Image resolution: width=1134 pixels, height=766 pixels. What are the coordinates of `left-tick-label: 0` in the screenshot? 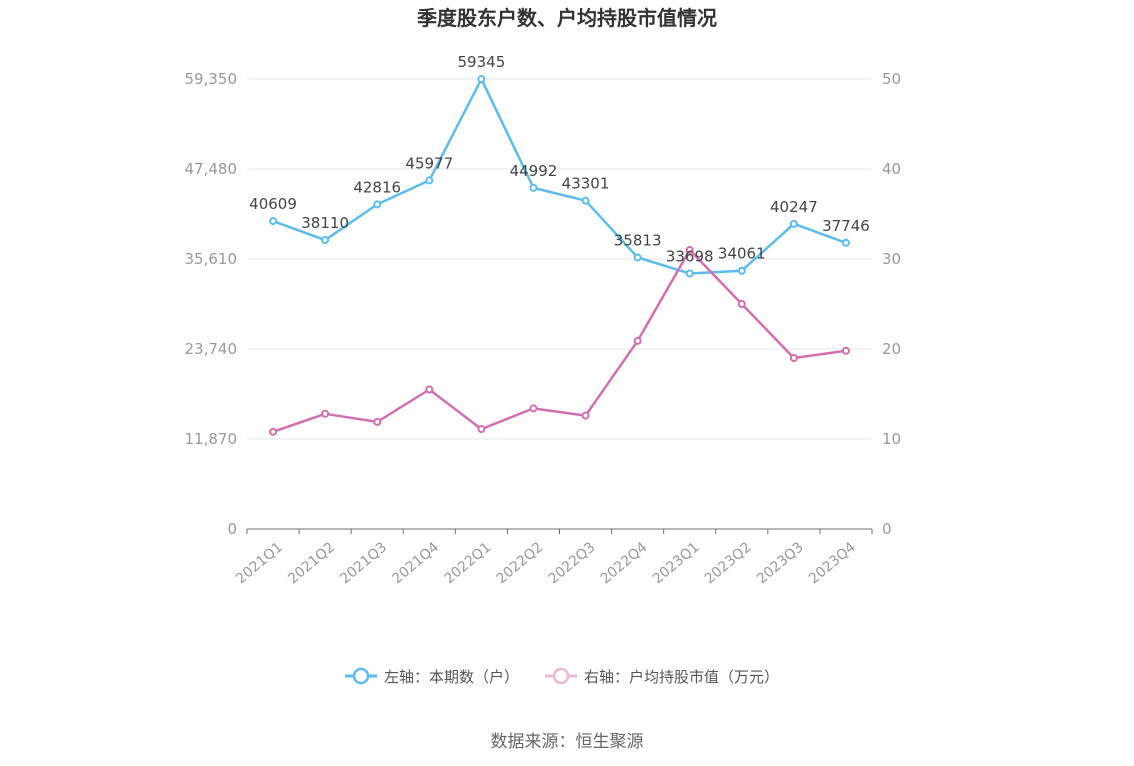 It's located at (232, 529).